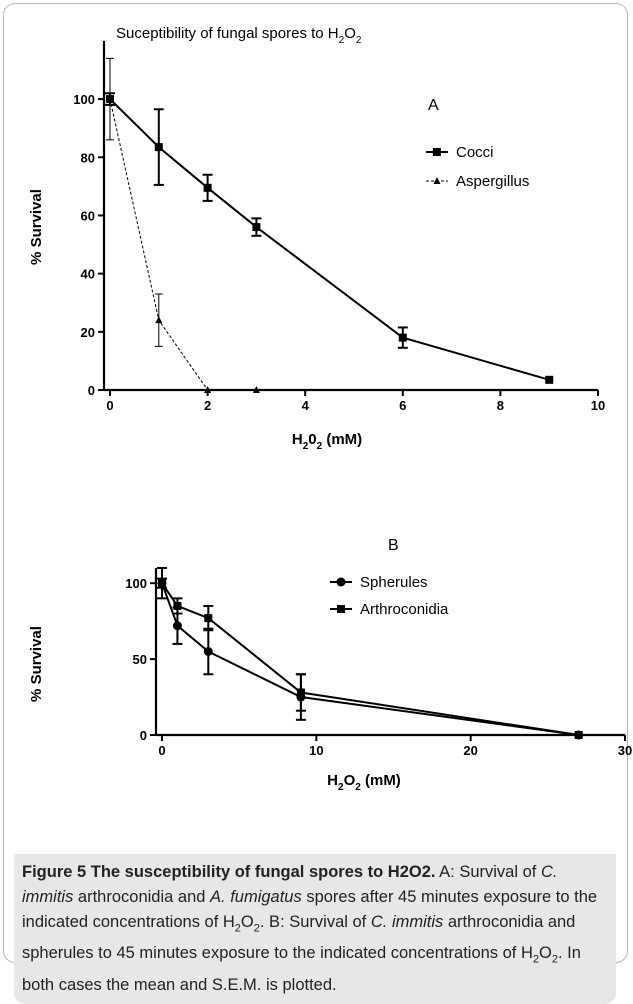 This screenshot has width=633, height=1004. What do you see at coordinates (327, 441) in the screenshot?
I see `chart-a-xlabel: H202 (mM)` at bounding box center [327, 441].